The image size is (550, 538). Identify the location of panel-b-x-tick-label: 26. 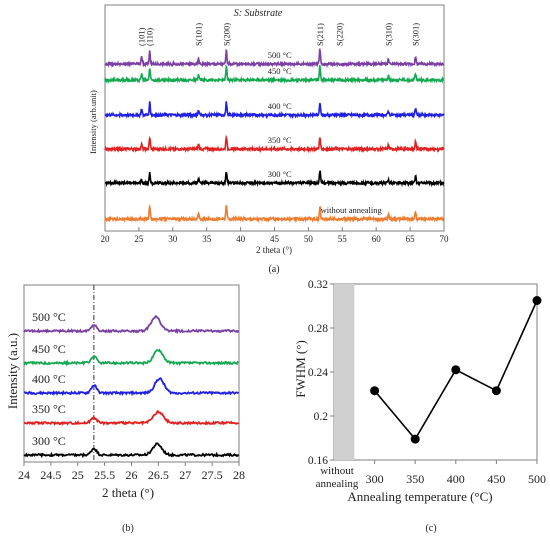
(132, 475).